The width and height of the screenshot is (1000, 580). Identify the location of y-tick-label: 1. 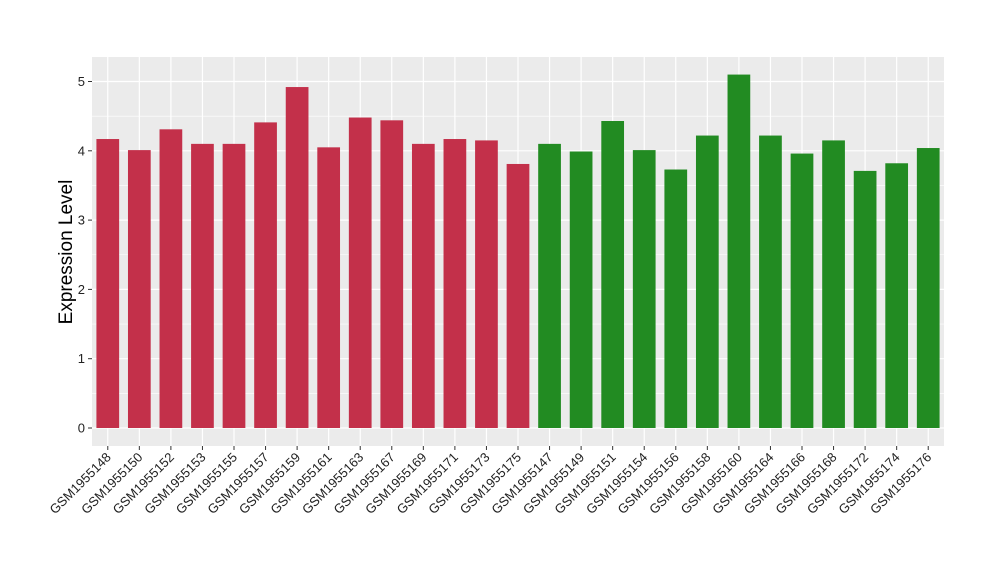
(81, 358).